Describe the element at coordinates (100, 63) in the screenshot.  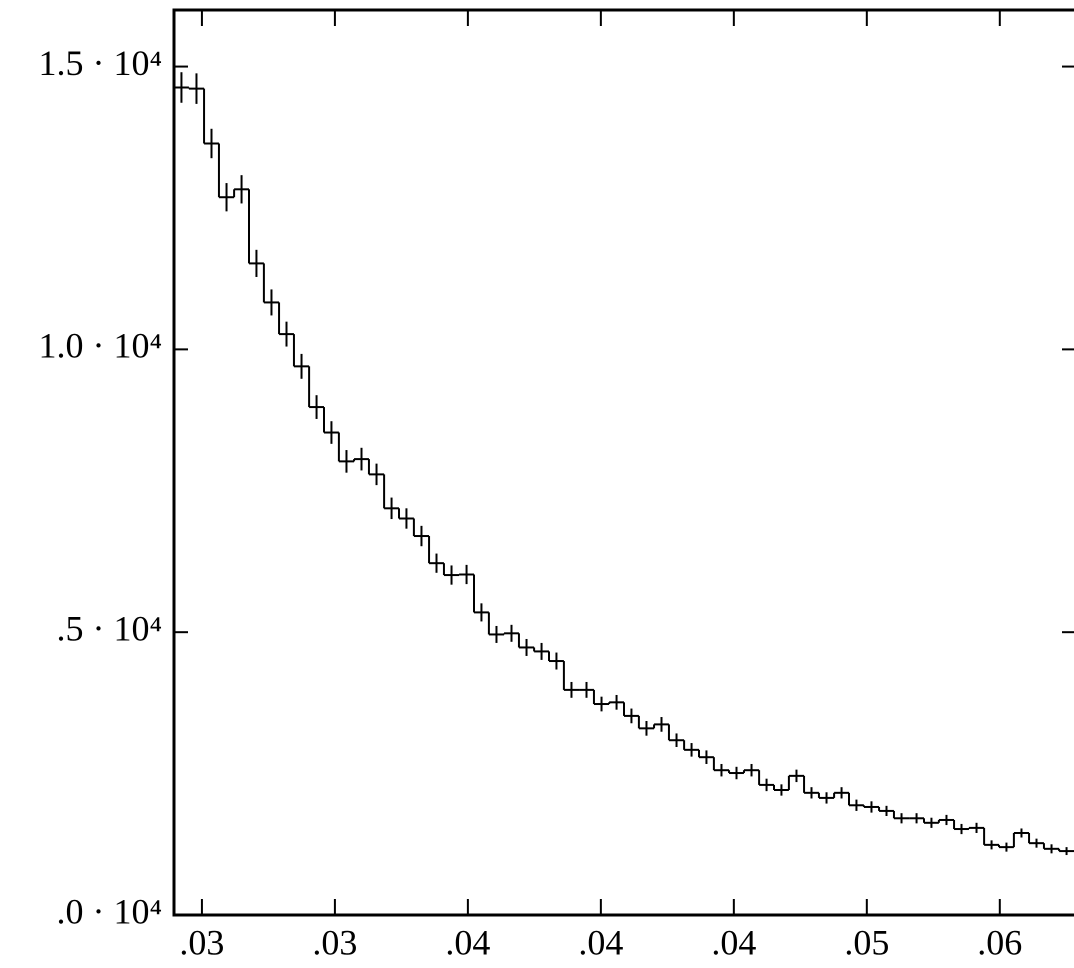
I see `y-tick-label: 1.5 · 10⁴` at that location.